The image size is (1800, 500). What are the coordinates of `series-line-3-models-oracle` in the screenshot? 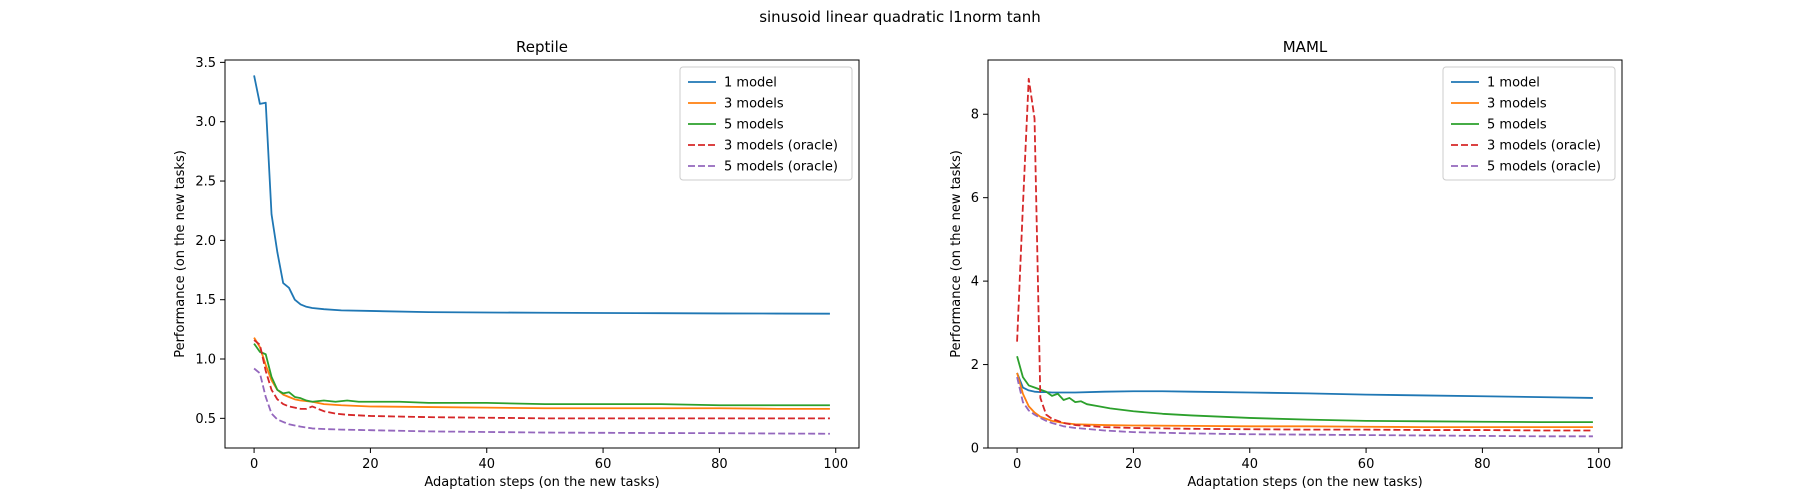 It's located at (541, 379).